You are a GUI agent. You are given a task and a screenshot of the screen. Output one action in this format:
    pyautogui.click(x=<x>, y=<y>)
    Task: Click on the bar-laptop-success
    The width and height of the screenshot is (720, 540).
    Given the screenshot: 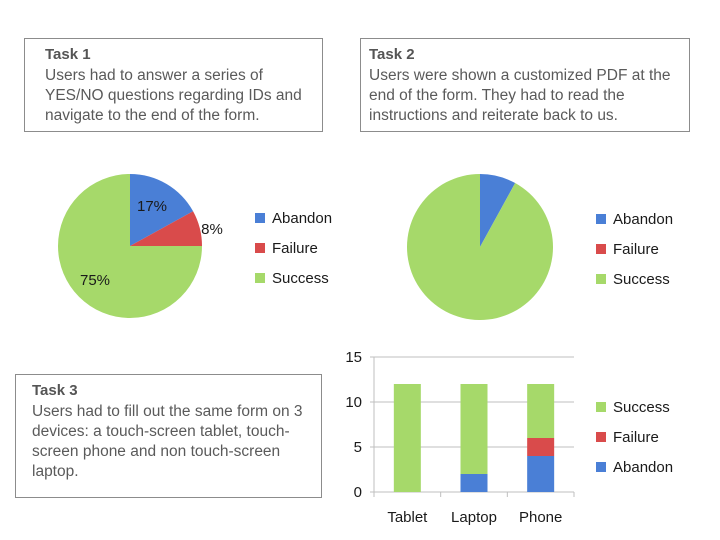 What is the action you would take?
    pyautogui.click(x=474, y=429)
    